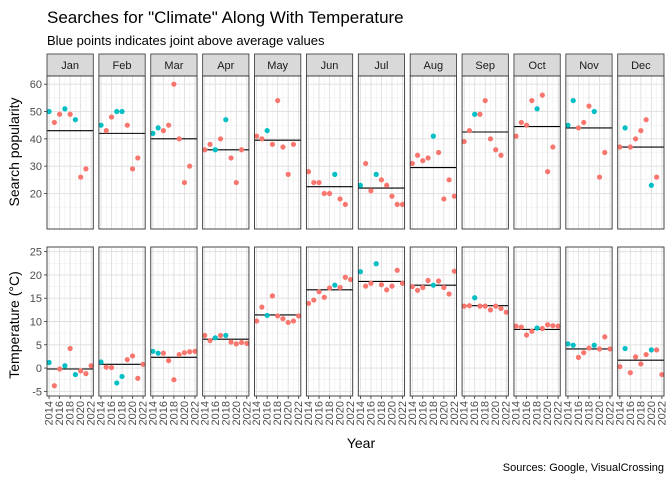 This screenshot has width=672, height=480. What do you see at coordinates (37, 392) in the screenshot?
I see `y-tick-label: -5` at bounding box center [37, 392].